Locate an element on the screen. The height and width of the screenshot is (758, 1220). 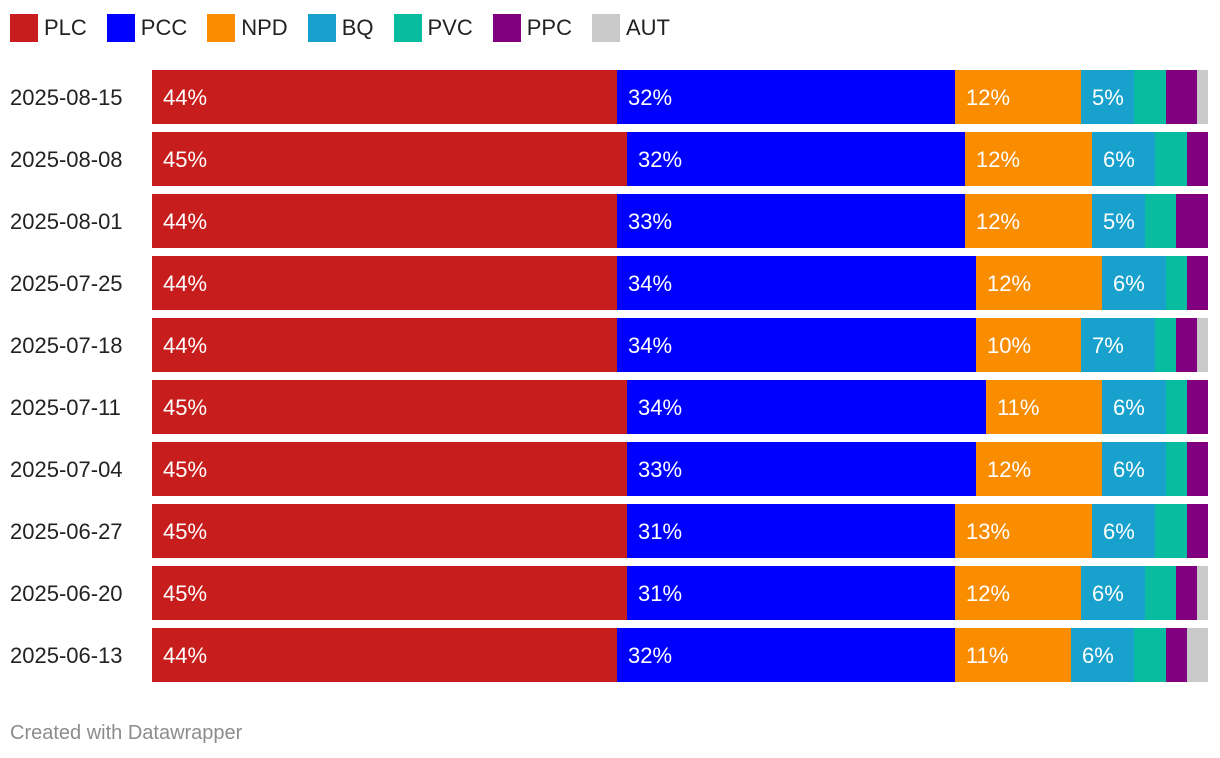
legend-label: AUT is located at coordinates (648, 27).